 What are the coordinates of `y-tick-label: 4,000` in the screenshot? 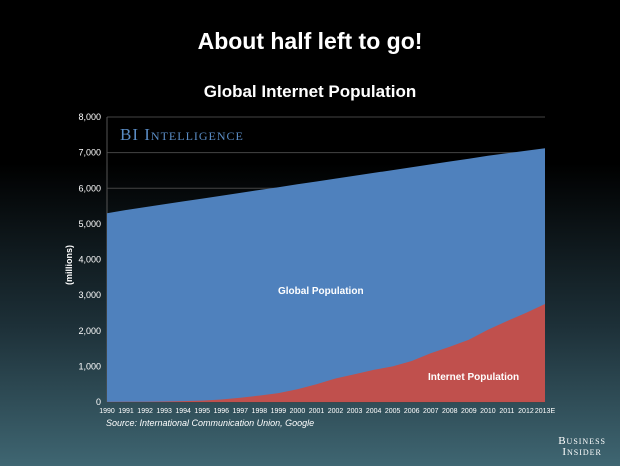 It's located at (89, 260).